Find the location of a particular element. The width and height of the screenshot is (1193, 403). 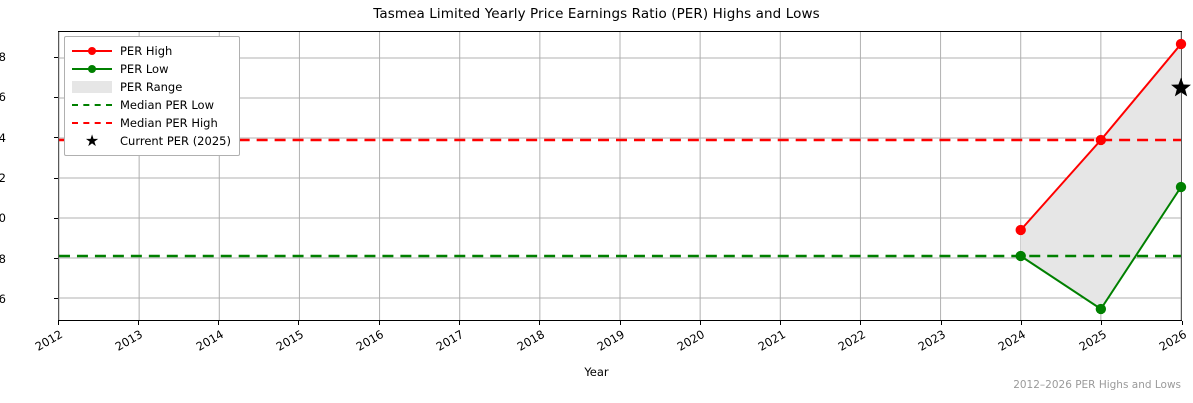

x-tick-label: 2021 is located at coordinates (771, 340).